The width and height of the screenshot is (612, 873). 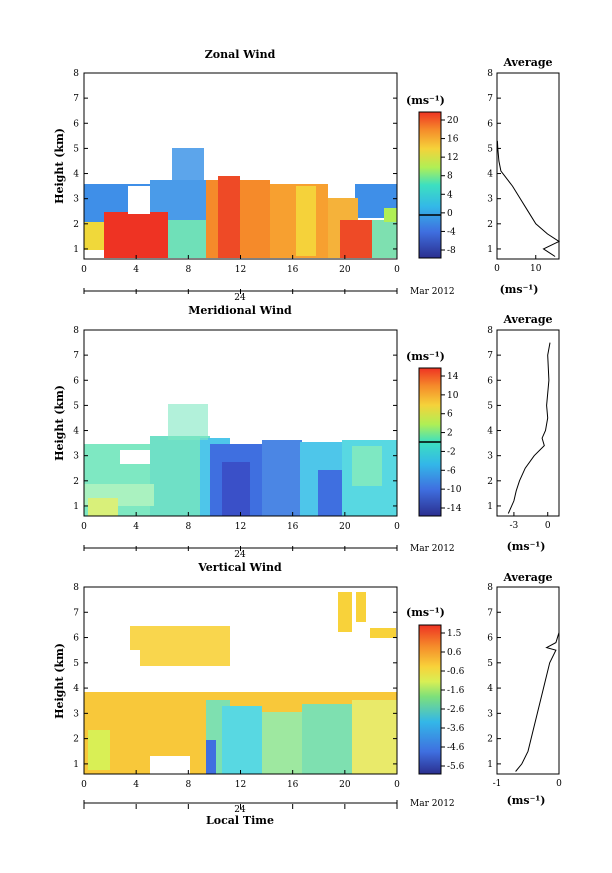 What do you see at coordinates (269, 813) in the screenshot?
I see `vertical-day-bar: 24 Mar 2012 Local Time` at bounding box center [269, 813].